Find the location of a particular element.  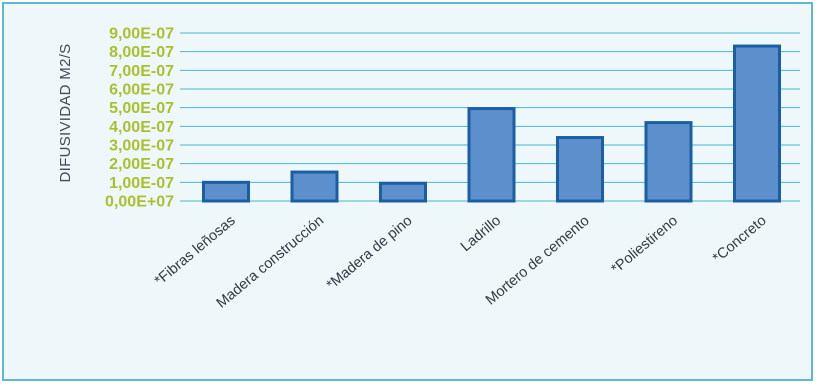

category-label: *Poliestireno is located at coordinates (644, 245).